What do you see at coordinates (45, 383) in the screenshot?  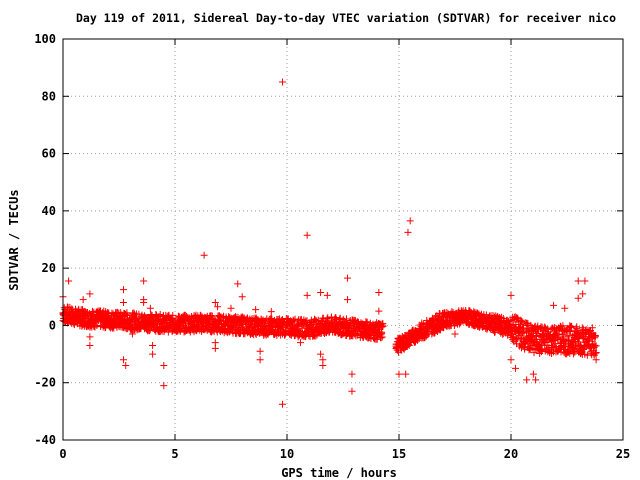 I see `y-tick-label: -20` at bounding box center [45, 383].